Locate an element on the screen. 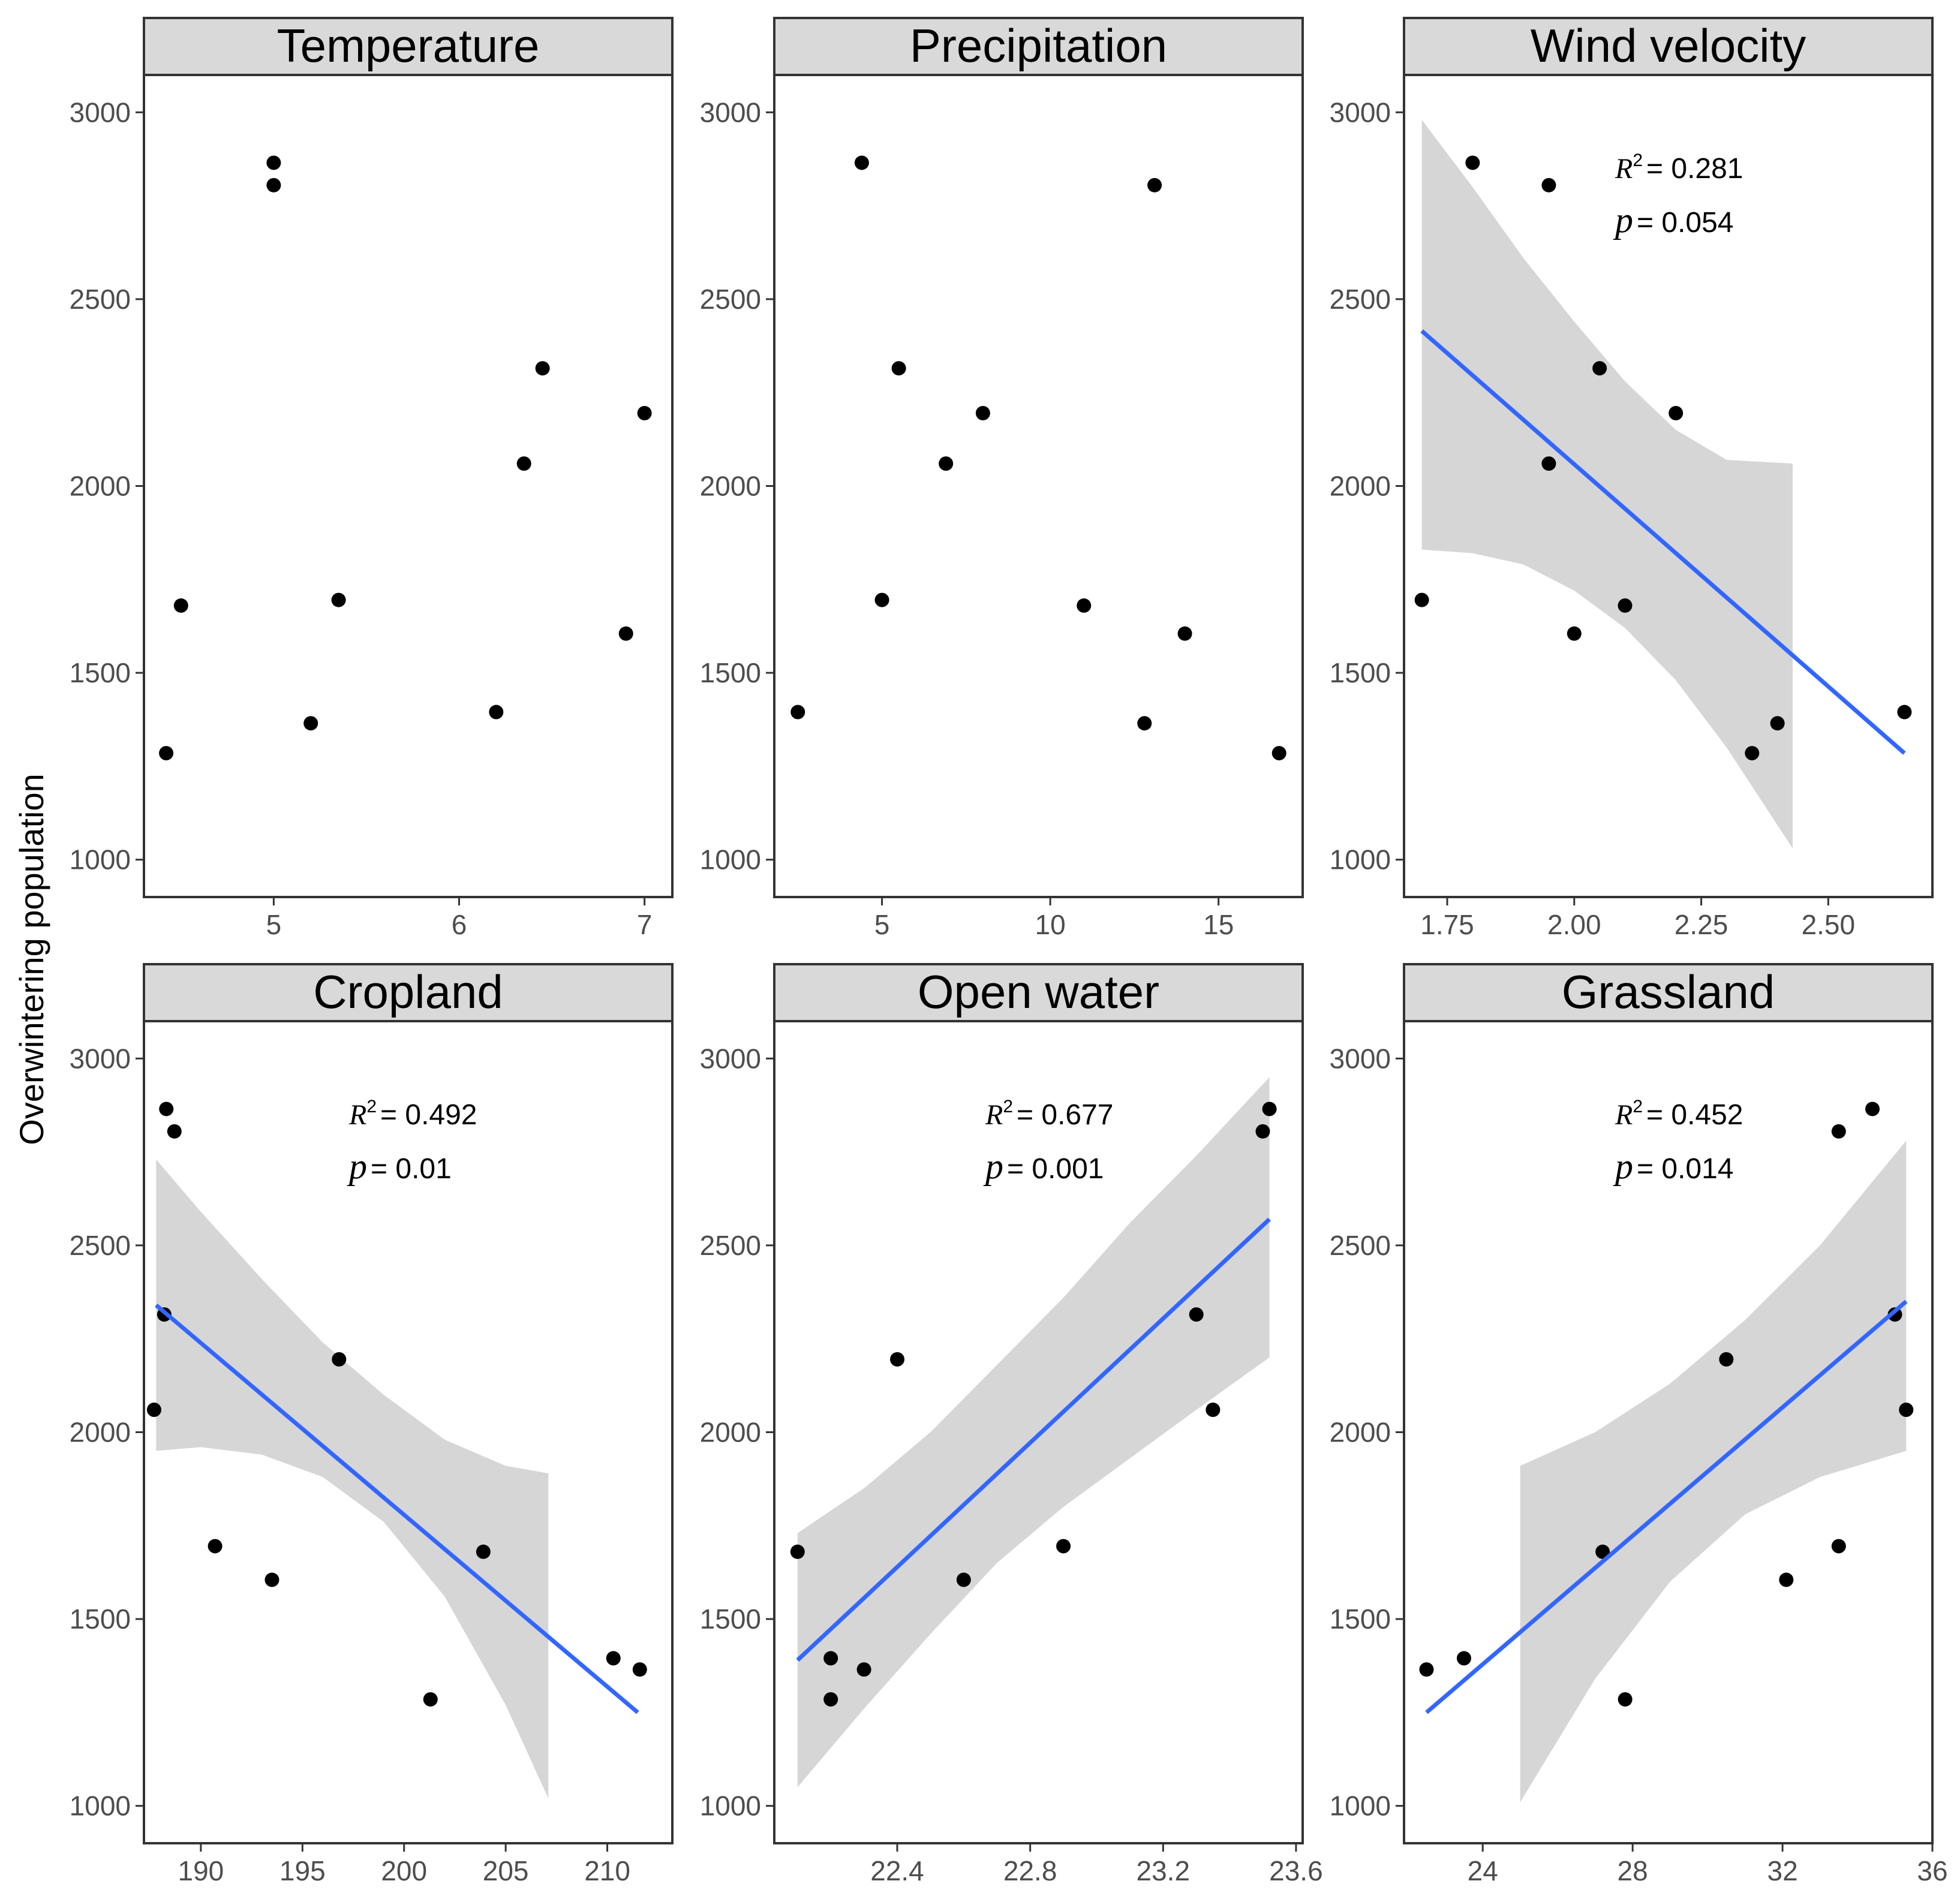 Image resolution: width=1960 pixels, height=1899 pixels. x-tick-label: 210 is located at coordinates (607, 1871).